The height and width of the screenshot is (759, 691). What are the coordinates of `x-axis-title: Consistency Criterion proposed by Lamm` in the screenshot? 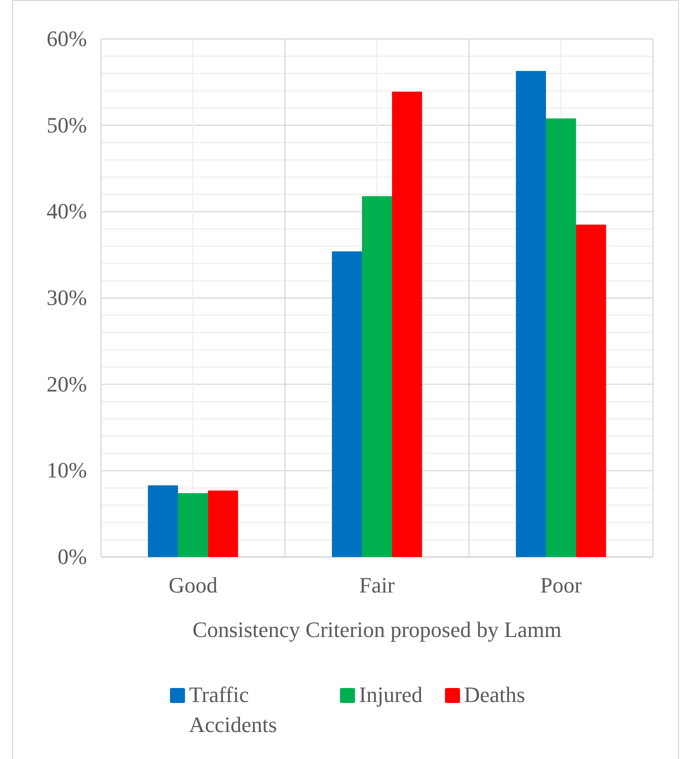 It's located at (377, 629).